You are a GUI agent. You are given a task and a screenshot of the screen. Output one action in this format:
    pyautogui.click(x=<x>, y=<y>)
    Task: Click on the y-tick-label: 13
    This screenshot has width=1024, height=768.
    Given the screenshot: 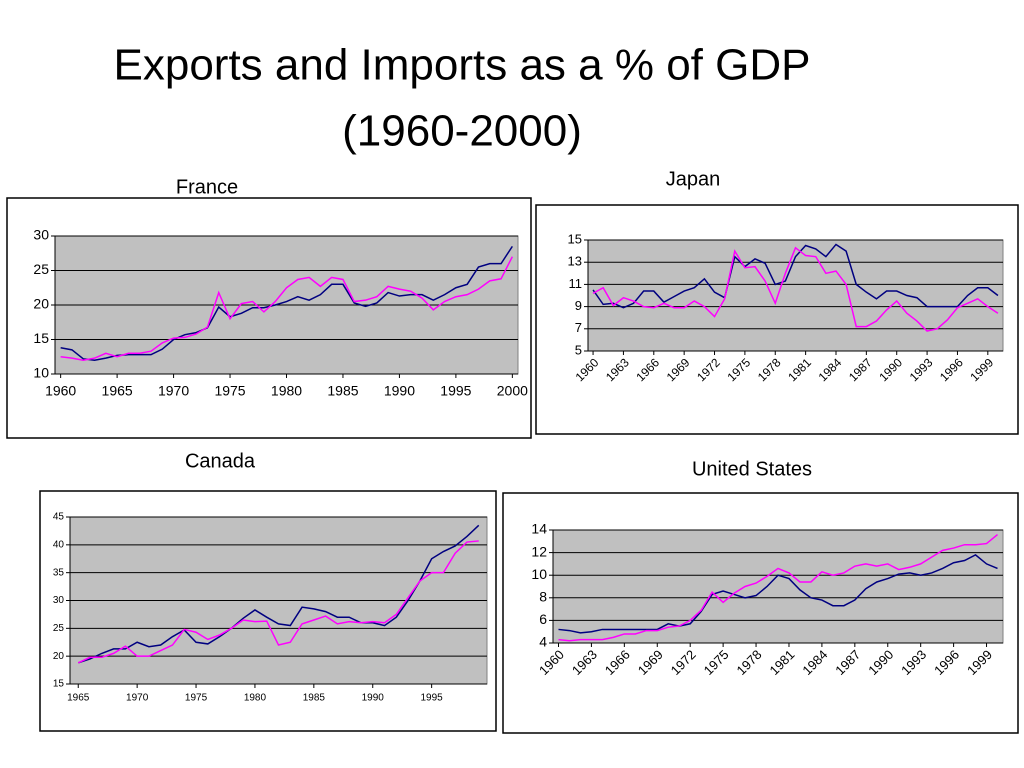 What is the action you would take?
    pyautogui.click(x=575, y=261)
    